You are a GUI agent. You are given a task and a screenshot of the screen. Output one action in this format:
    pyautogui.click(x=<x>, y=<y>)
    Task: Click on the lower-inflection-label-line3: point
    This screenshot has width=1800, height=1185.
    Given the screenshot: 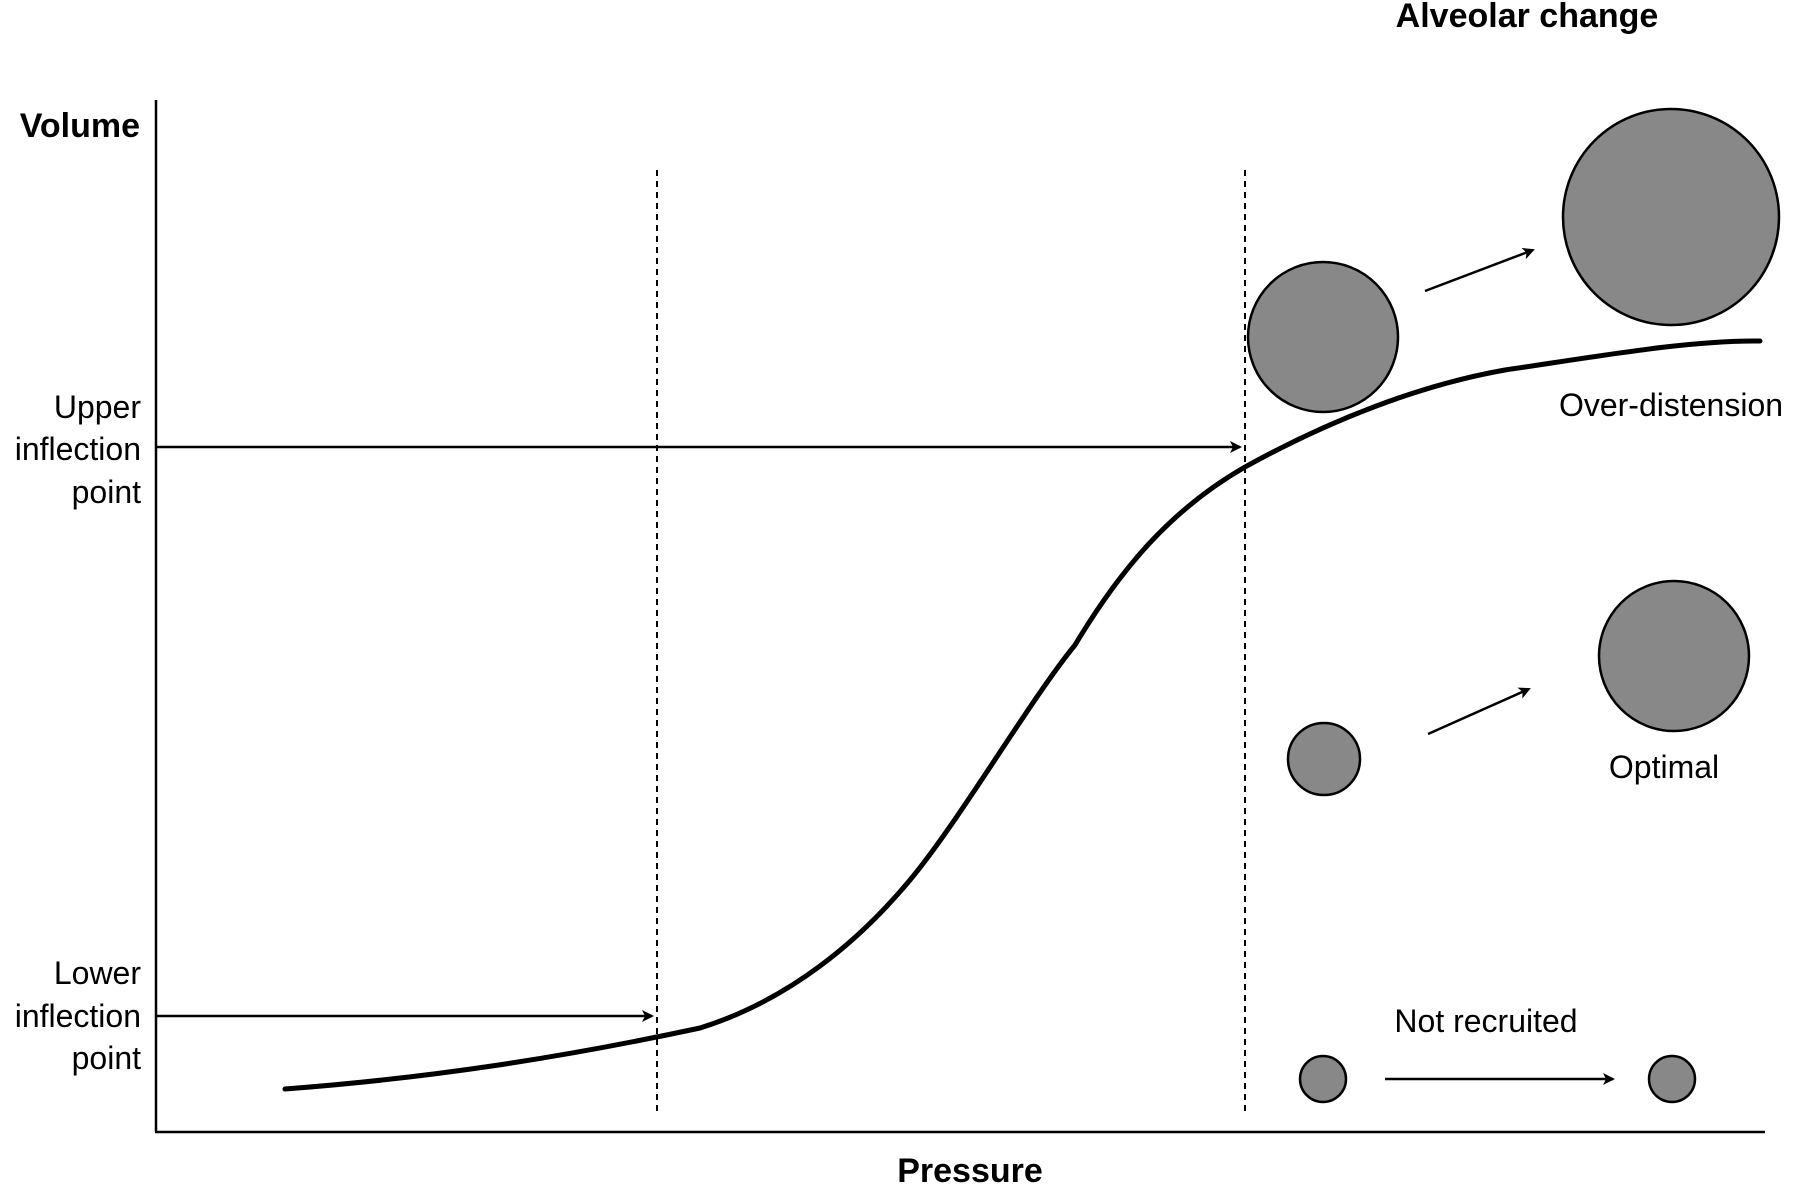 What is the action you would take?
    pyautogui.click(x=107, y=1058)
    